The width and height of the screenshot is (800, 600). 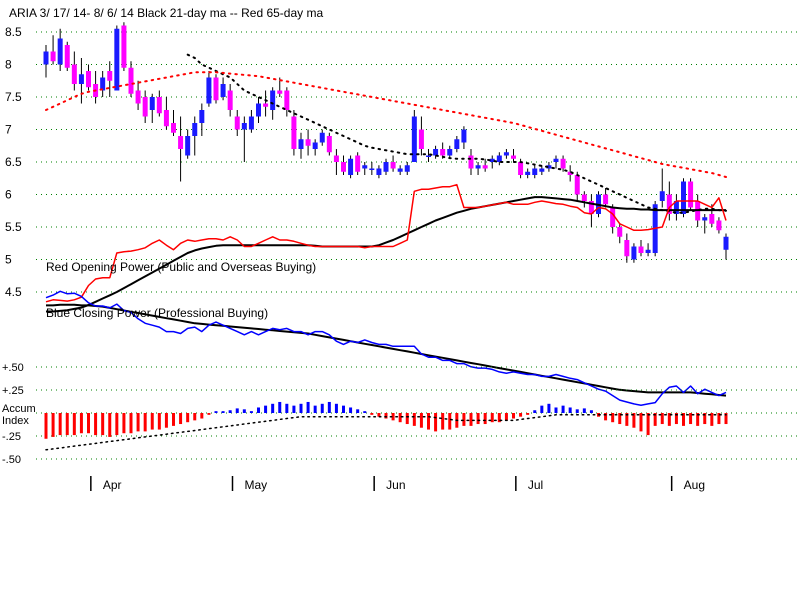 What do you see at coordinates (417, 413) in the screenshot?
I see `accum-gridlines` at bounding box center [417, 413].